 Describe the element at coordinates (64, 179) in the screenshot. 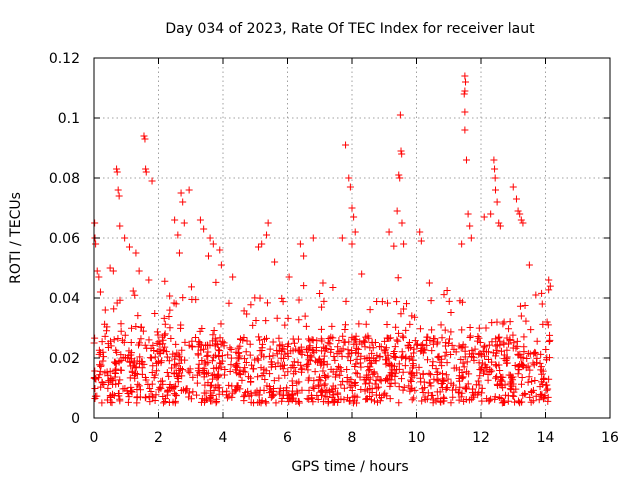

I see `y-tick-label: 0.08` at that location.